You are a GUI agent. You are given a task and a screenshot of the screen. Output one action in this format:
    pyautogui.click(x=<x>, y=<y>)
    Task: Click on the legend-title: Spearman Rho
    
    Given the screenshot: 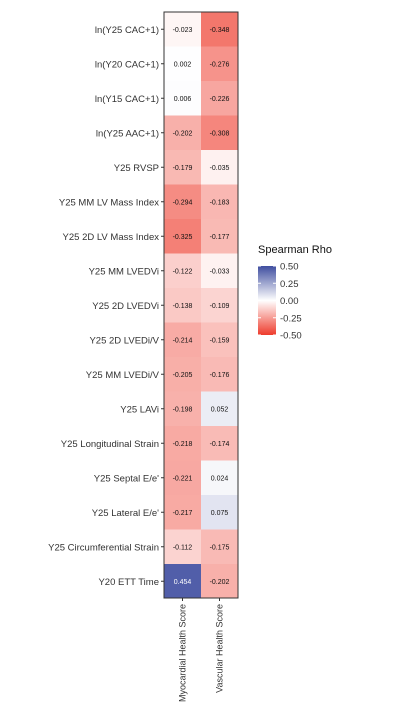 What is the action you would take?
    pyautogui.click(x=295, y=250)
    